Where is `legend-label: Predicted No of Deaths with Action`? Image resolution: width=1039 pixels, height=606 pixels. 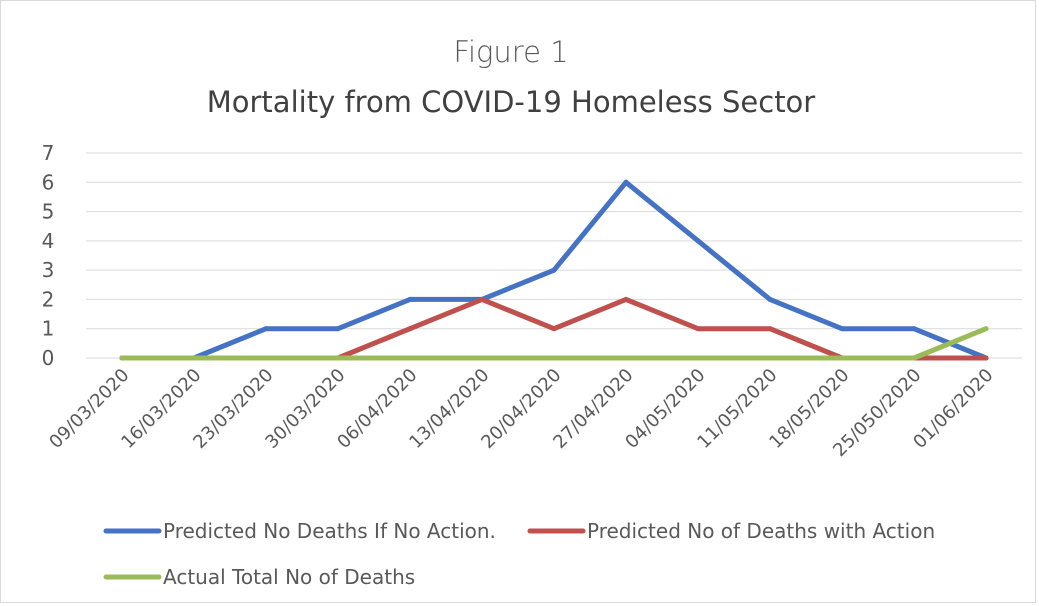
legend-label: Predicted No of Deaths with Action is located at coordinates (761, 531).